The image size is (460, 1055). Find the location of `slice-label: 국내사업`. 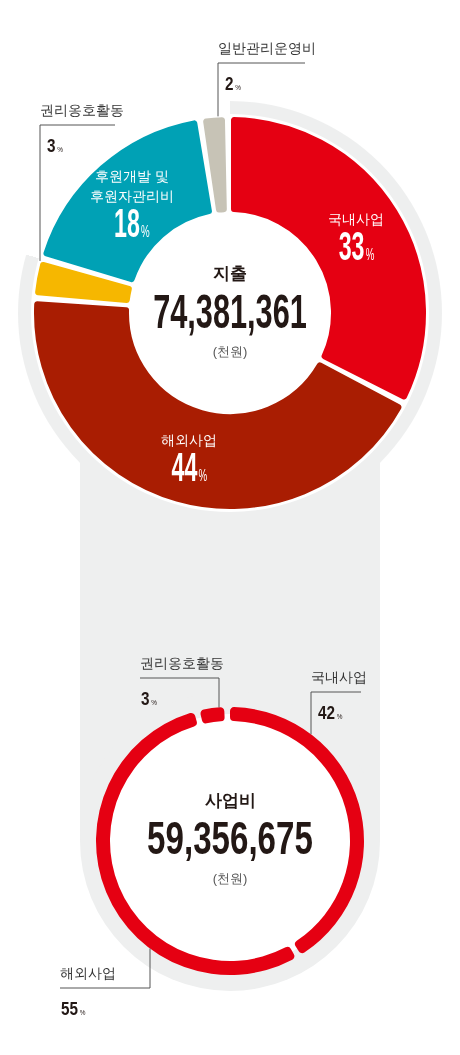

slice-label: 국내사업 is located at coordinates (339, 677).